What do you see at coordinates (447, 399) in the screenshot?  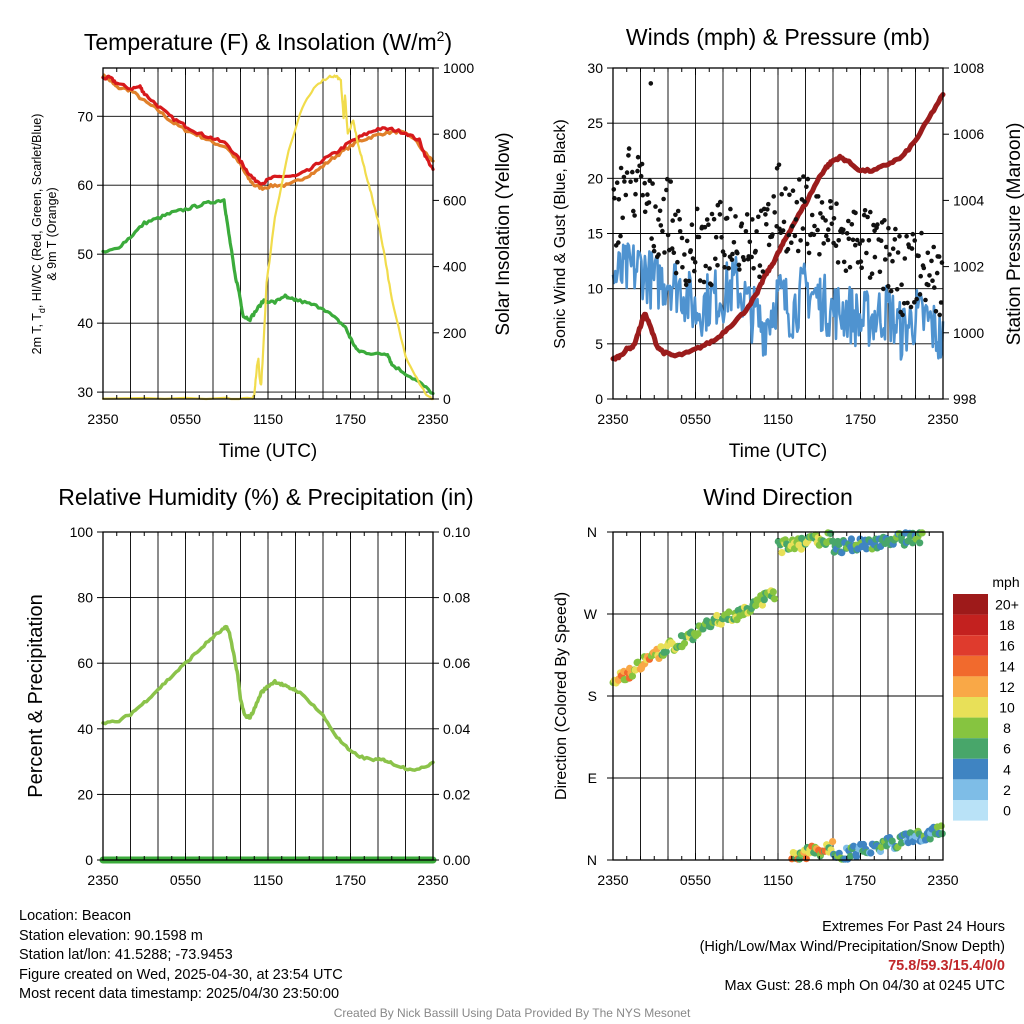 I see `y2-tick-label: 0` at bounding box center [447, 399].